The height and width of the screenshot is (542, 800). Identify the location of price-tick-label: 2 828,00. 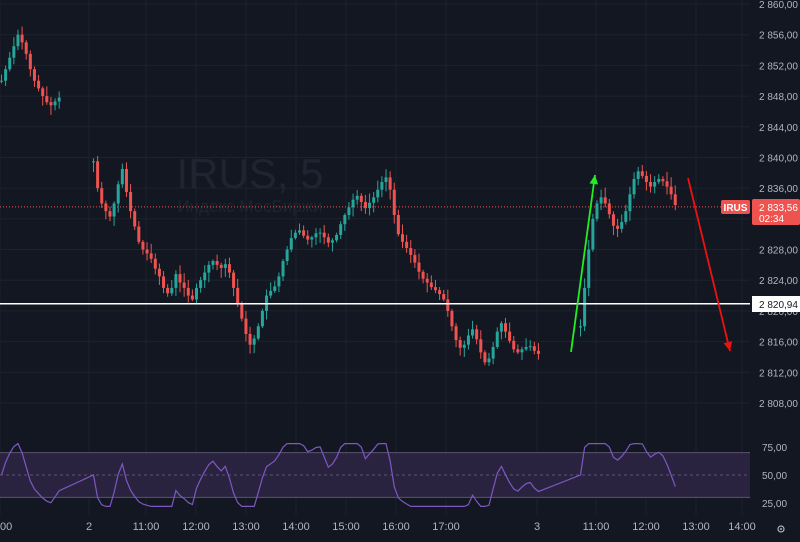
(778, 251).